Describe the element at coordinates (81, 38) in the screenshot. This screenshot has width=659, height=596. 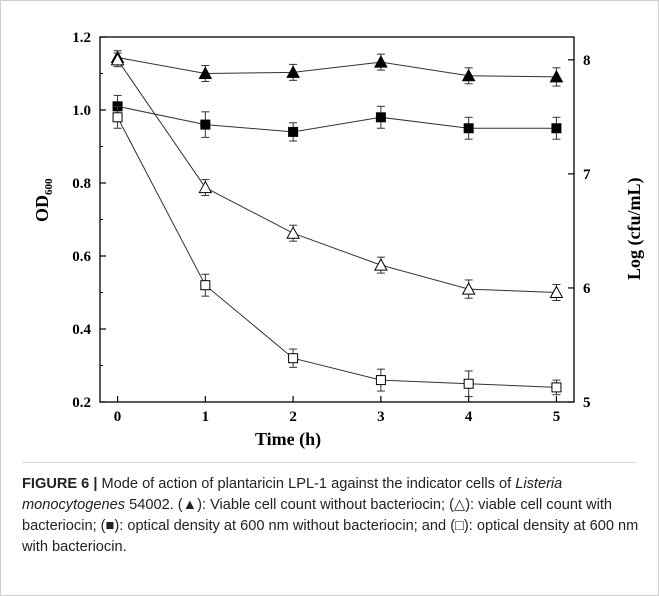
I see `y-left-tick-label: 1.2` at that location.